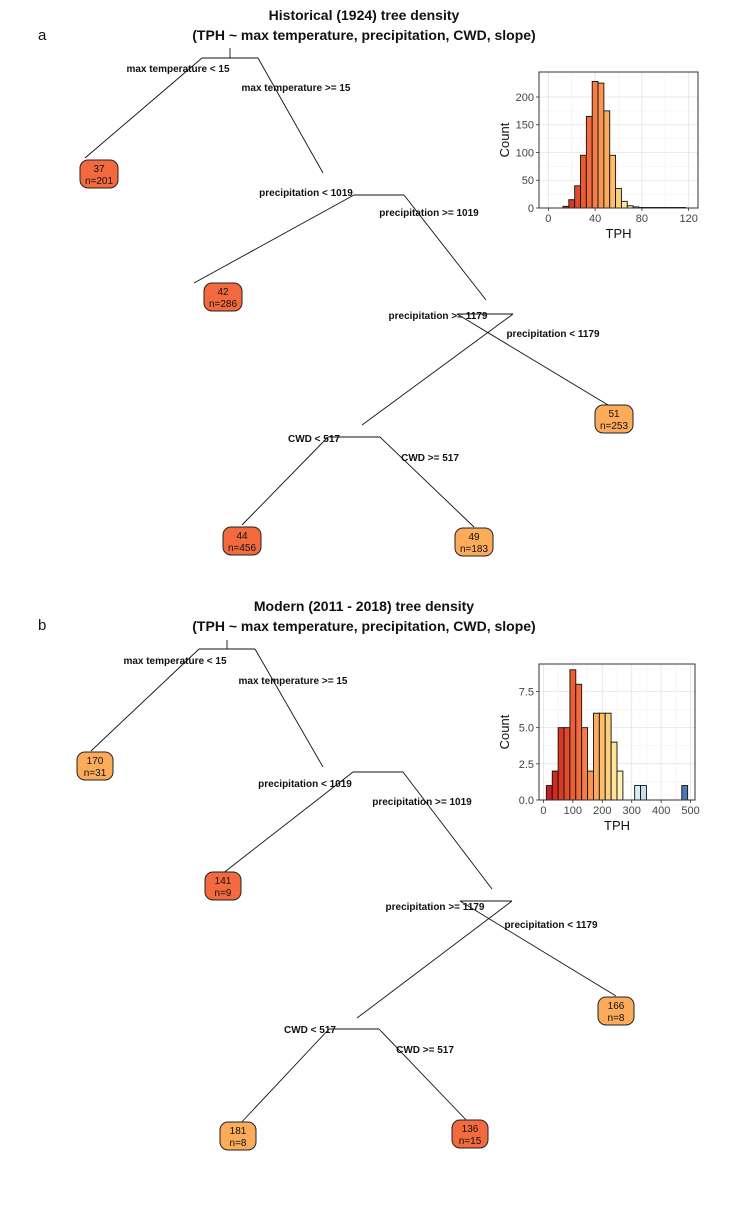 This screenshot has width=729, height=1222. I want to click on leaf-value: 136, so click(470, 1129).